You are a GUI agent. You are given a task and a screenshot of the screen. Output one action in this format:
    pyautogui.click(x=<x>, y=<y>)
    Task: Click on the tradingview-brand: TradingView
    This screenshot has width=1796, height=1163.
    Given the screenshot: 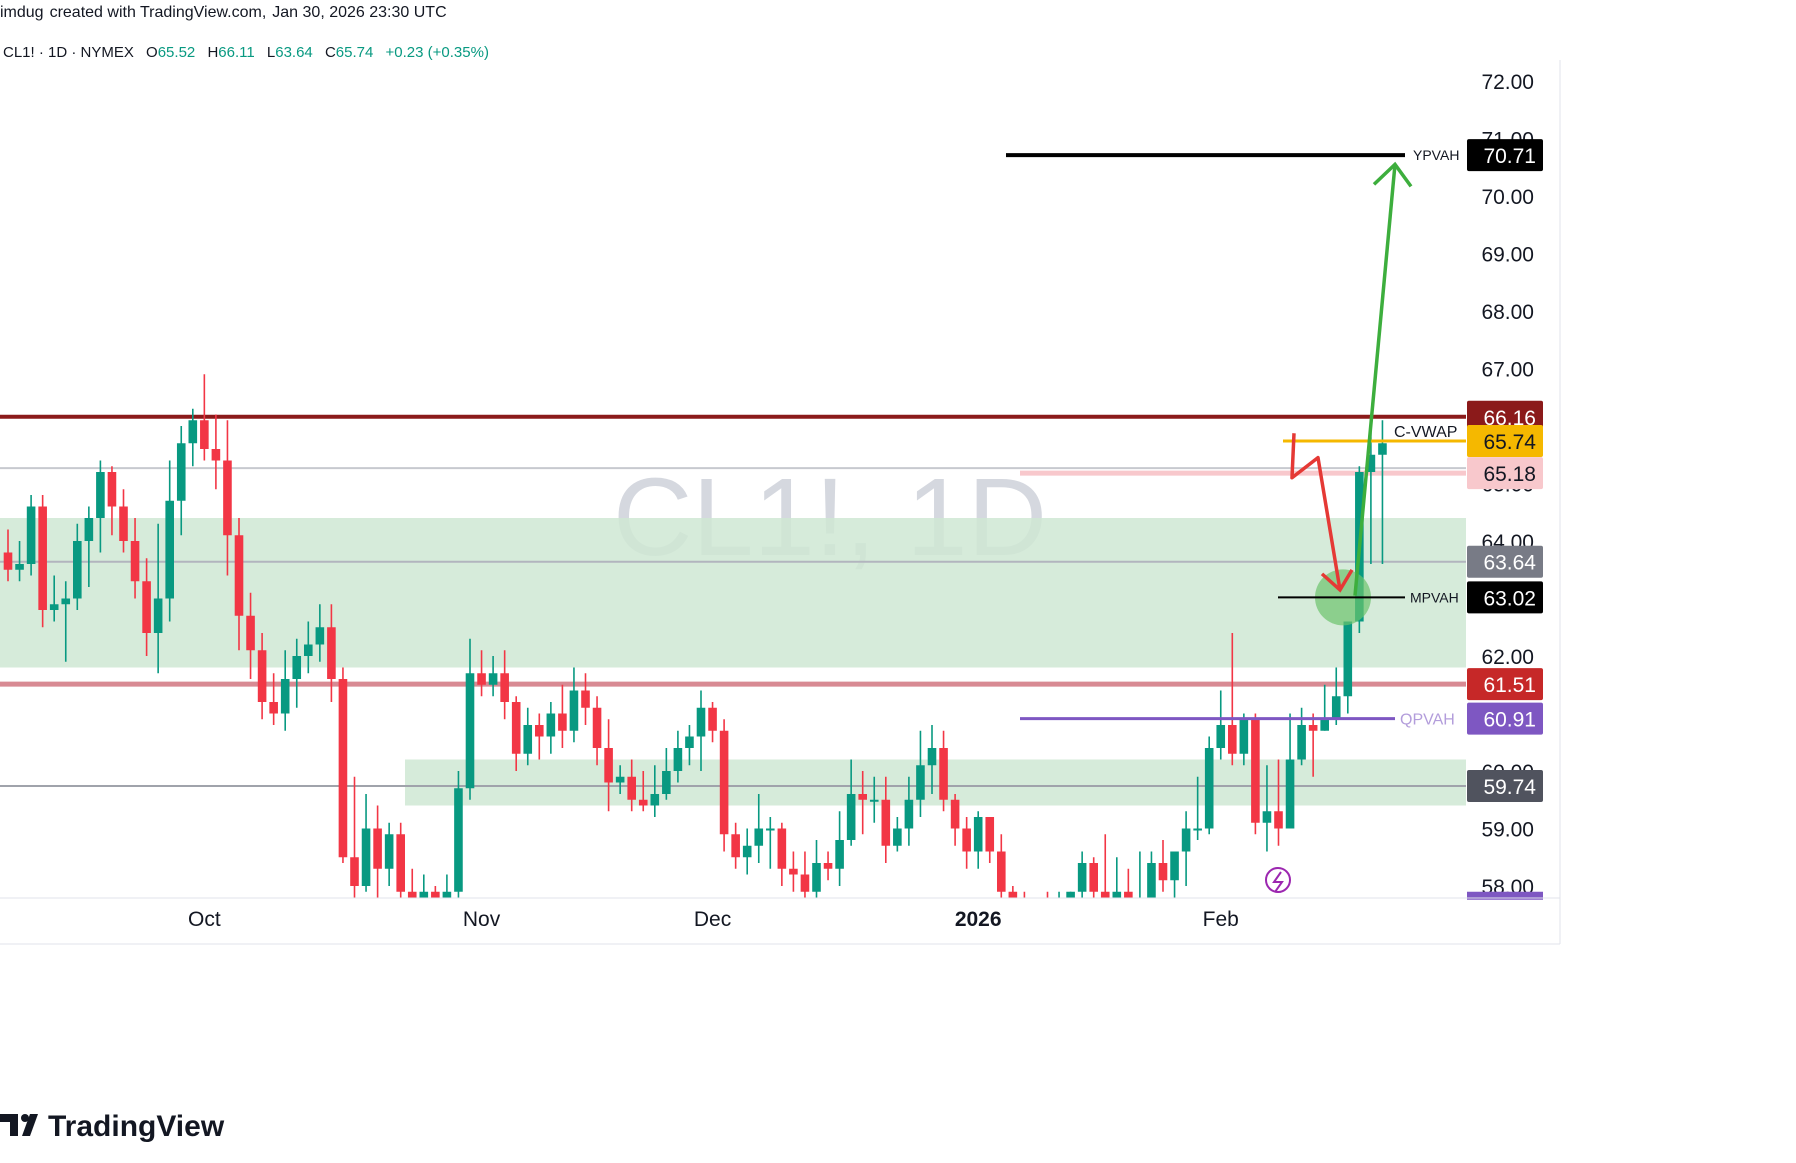 What is the action you would take?
    pyautogui.click(x=112, y=1127)
    